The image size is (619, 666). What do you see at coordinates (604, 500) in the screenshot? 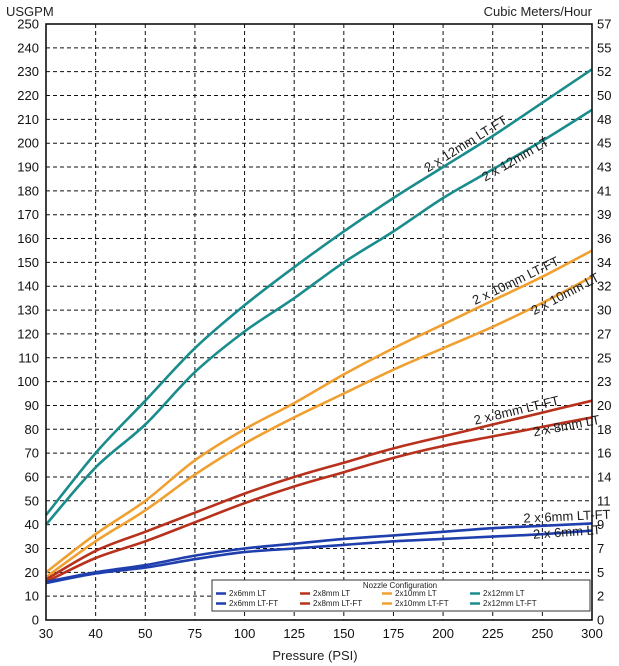
I see `right-tick-label: 11` at bounding box center [604, 500].